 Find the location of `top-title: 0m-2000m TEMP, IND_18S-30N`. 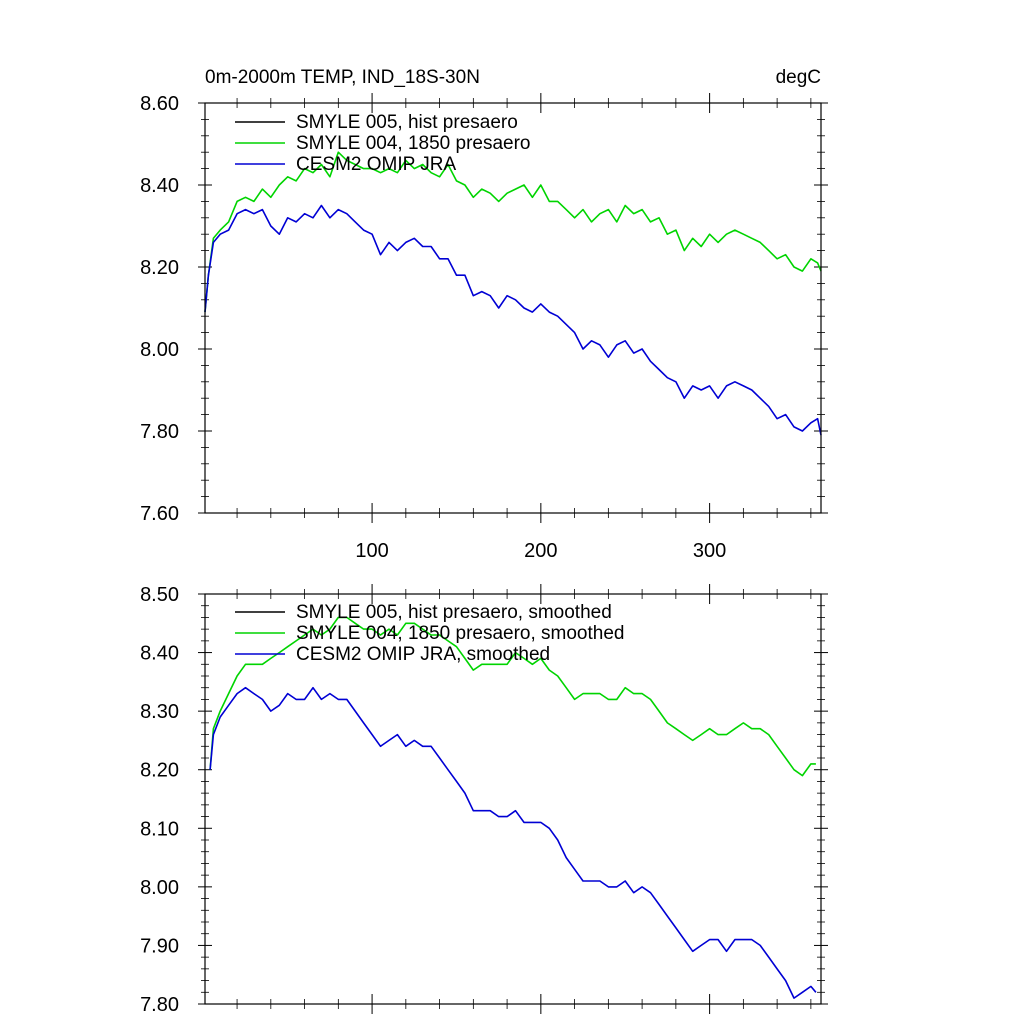

top-title: 0m-2000m TEMP, IND_18S-30N is located at coordinates (342, 77).